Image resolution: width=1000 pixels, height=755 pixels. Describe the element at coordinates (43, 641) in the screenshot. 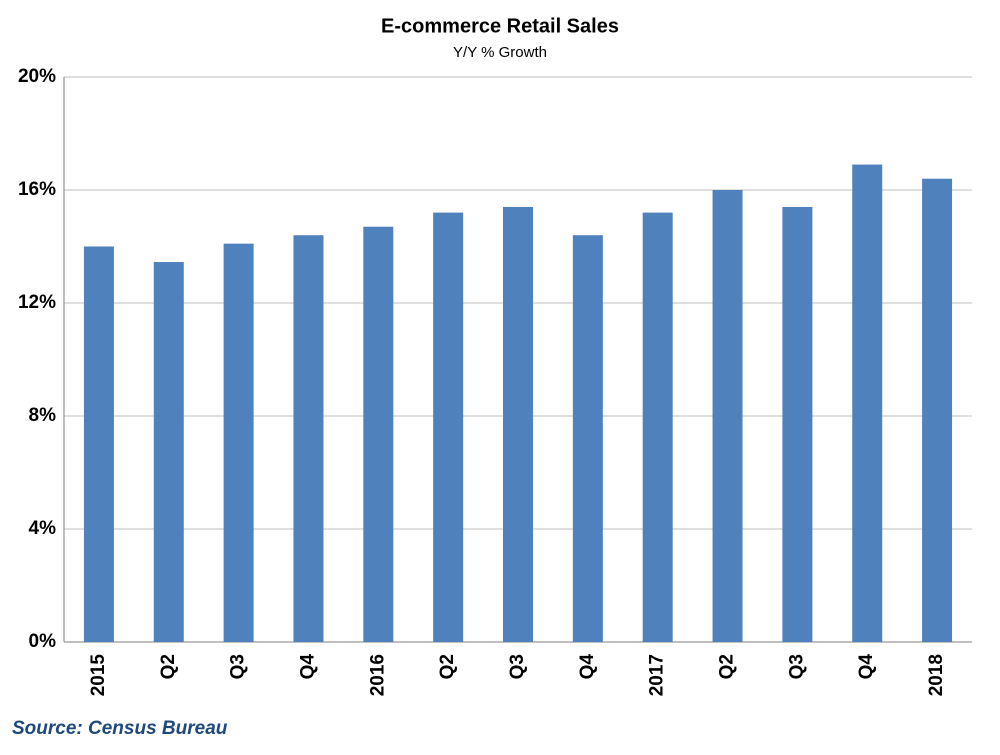

I see `y-tick-label: 0%` at that location.